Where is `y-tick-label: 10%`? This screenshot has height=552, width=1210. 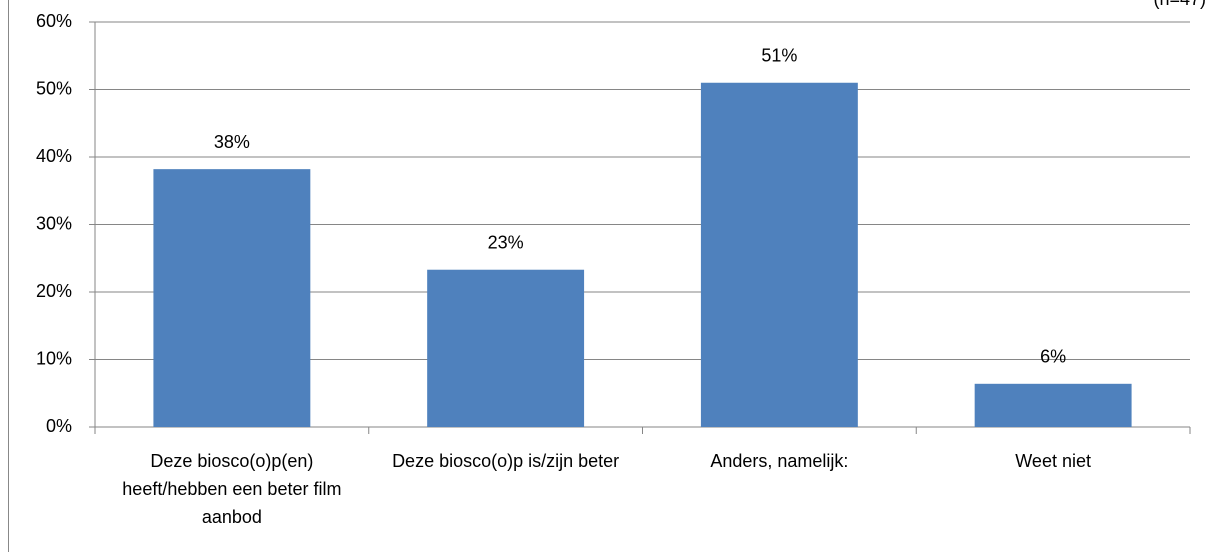 y-tick-label: 10% is located at coordinates (54, 358).